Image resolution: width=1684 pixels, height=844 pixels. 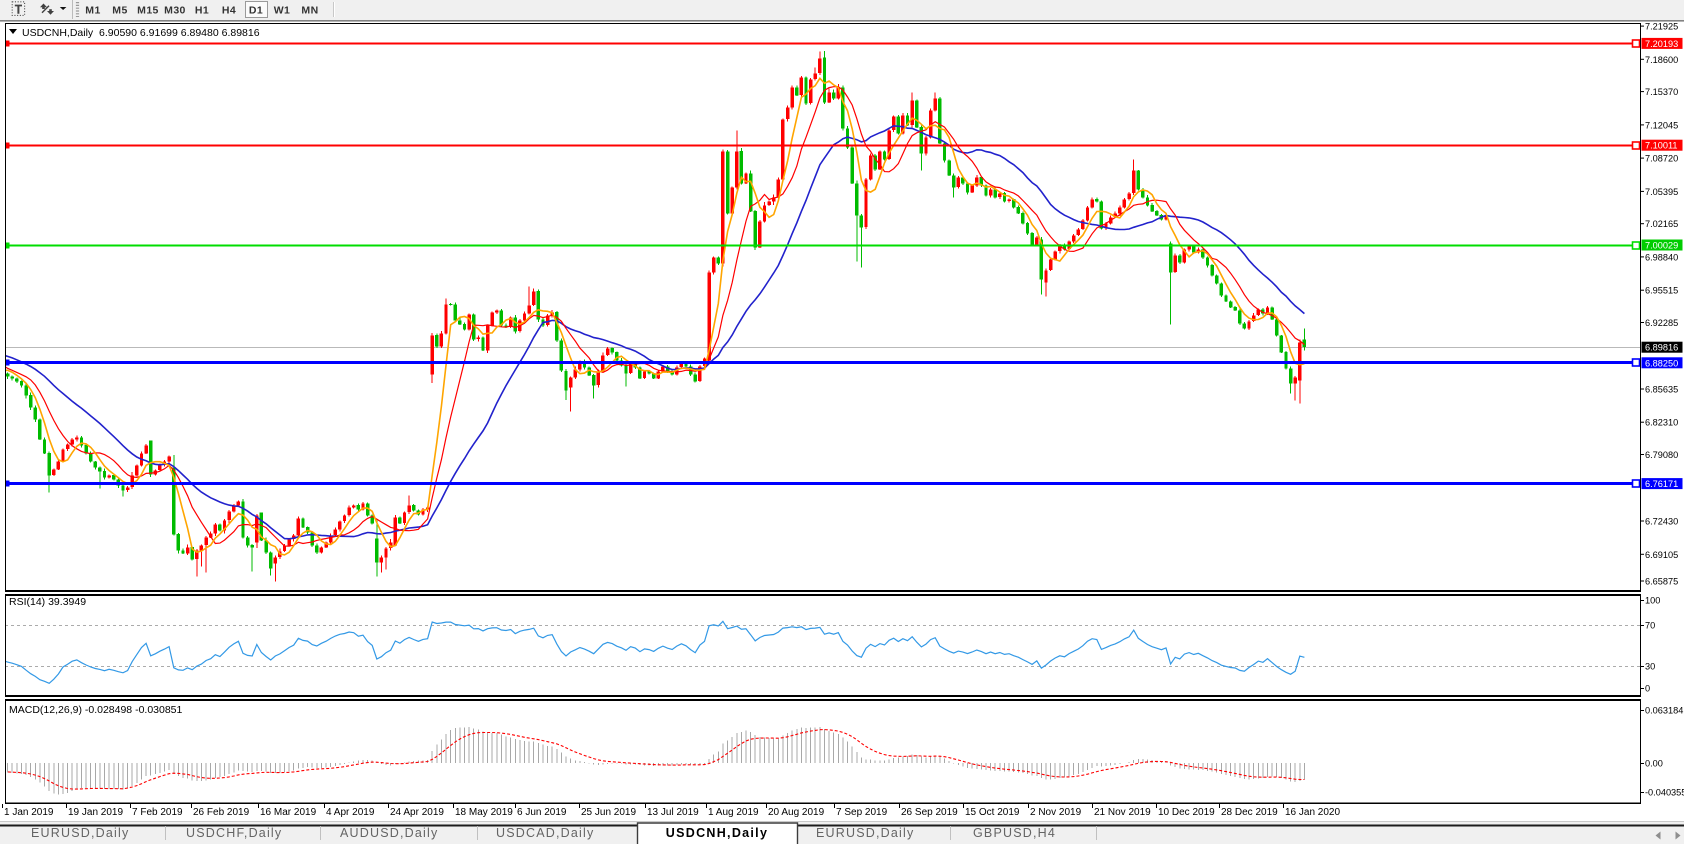 I want to click on svg-text: 7.08720, so click(x=1661, y=159).